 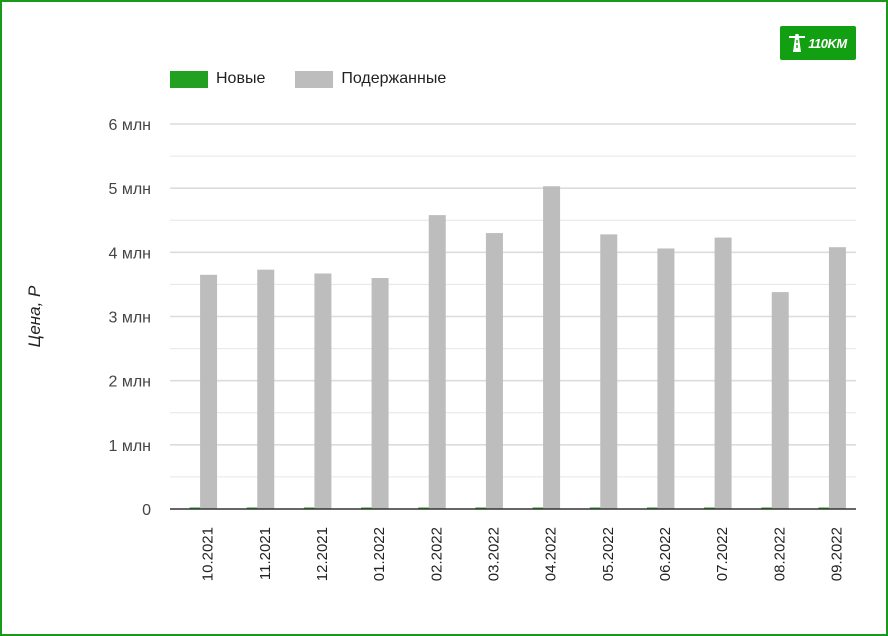 I want to click on x-tick-label: 01.2022, so click(x=379, y=554).